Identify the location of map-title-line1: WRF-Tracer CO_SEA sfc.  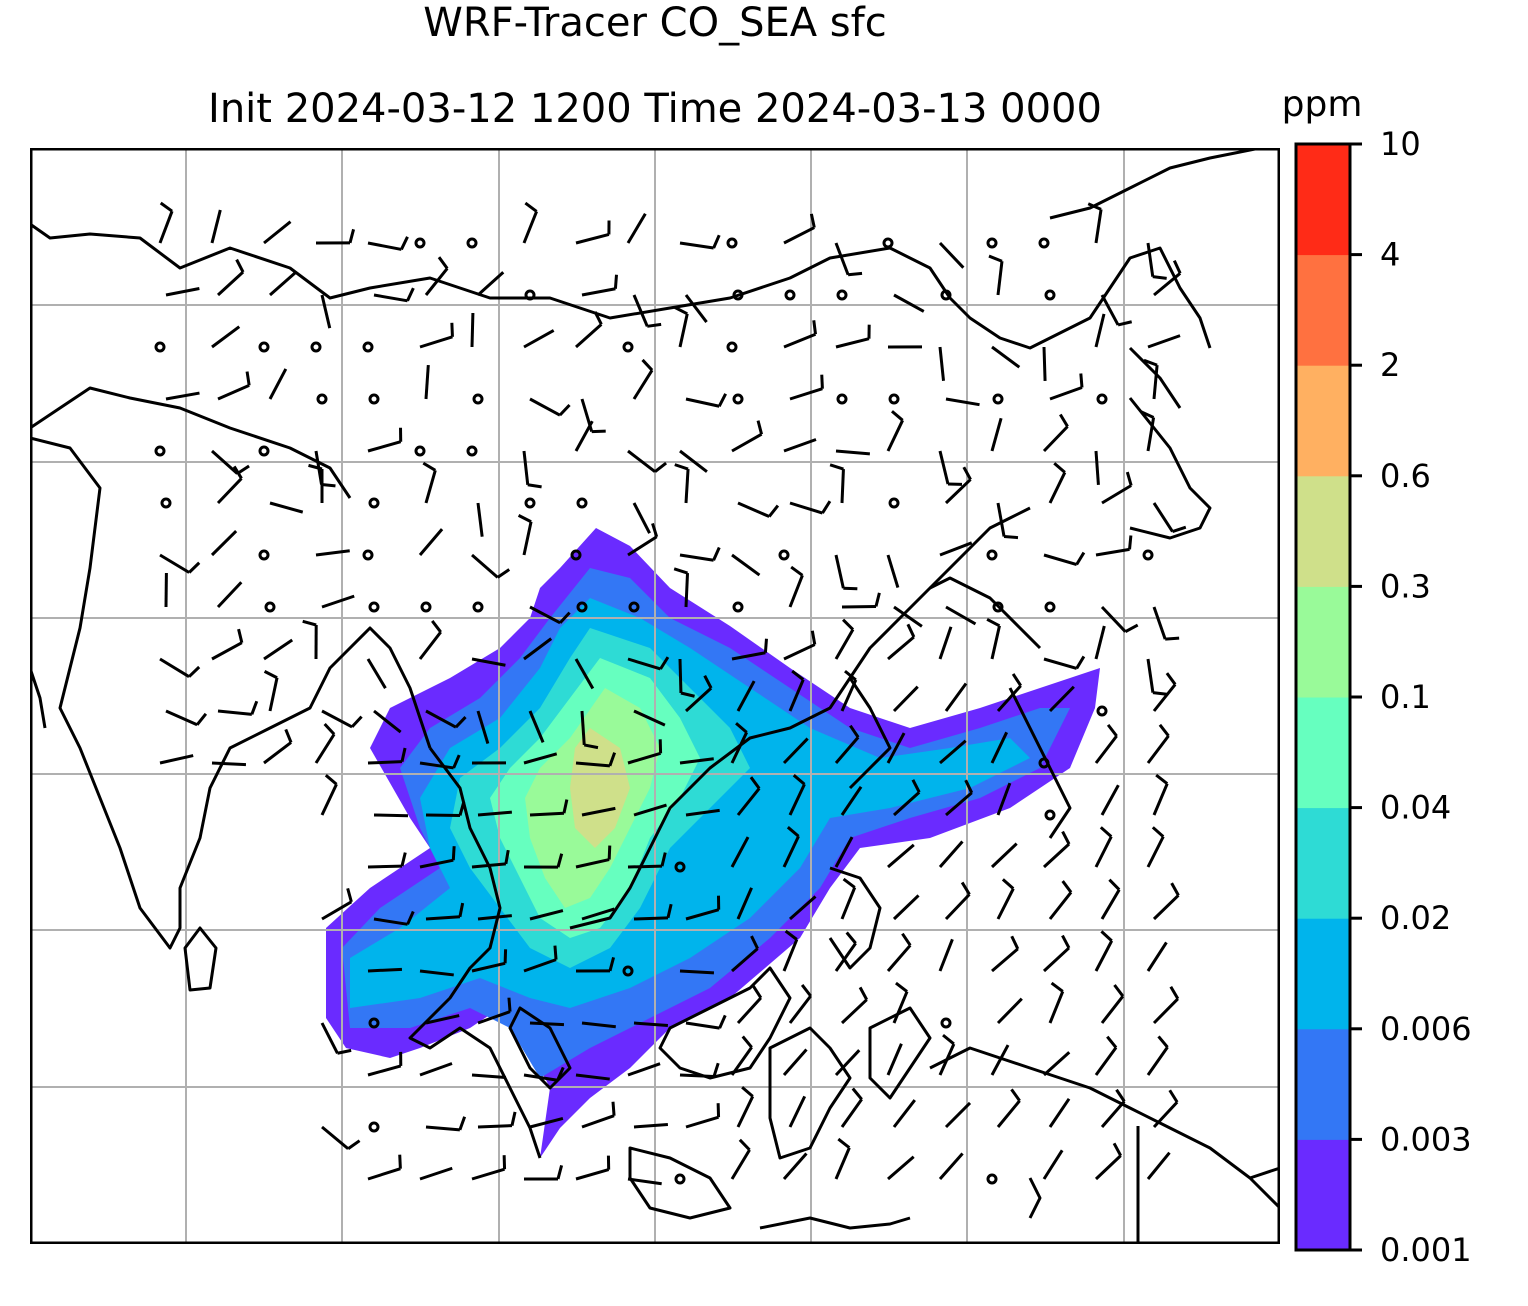
(655, 23).